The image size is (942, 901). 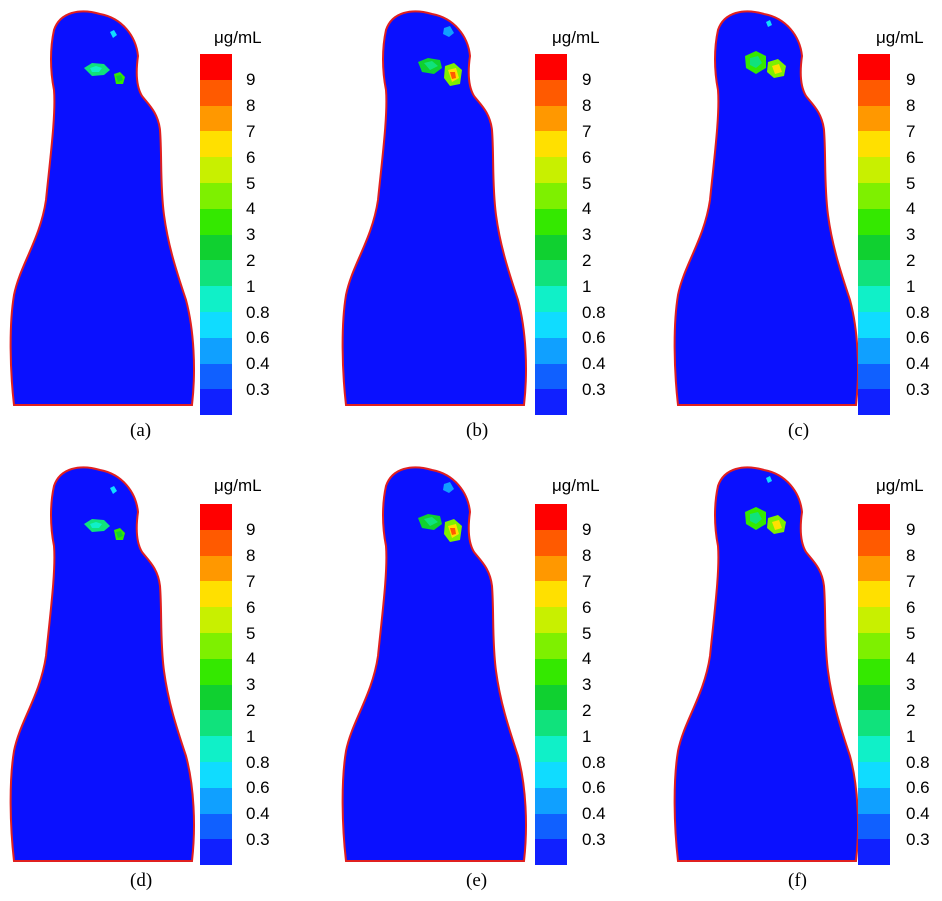 I want to click on panel-caption: (e), so click(x=477, y=880).